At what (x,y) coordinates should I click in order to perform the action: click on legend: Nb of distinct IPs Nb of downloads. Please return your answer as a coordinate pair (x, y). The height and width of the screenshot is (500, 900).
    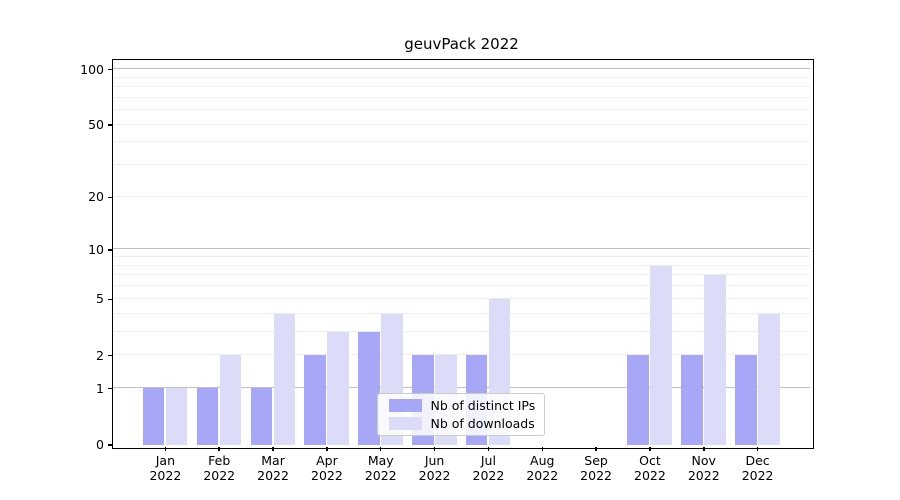
    Looking at the image, I should click on (460, 414).